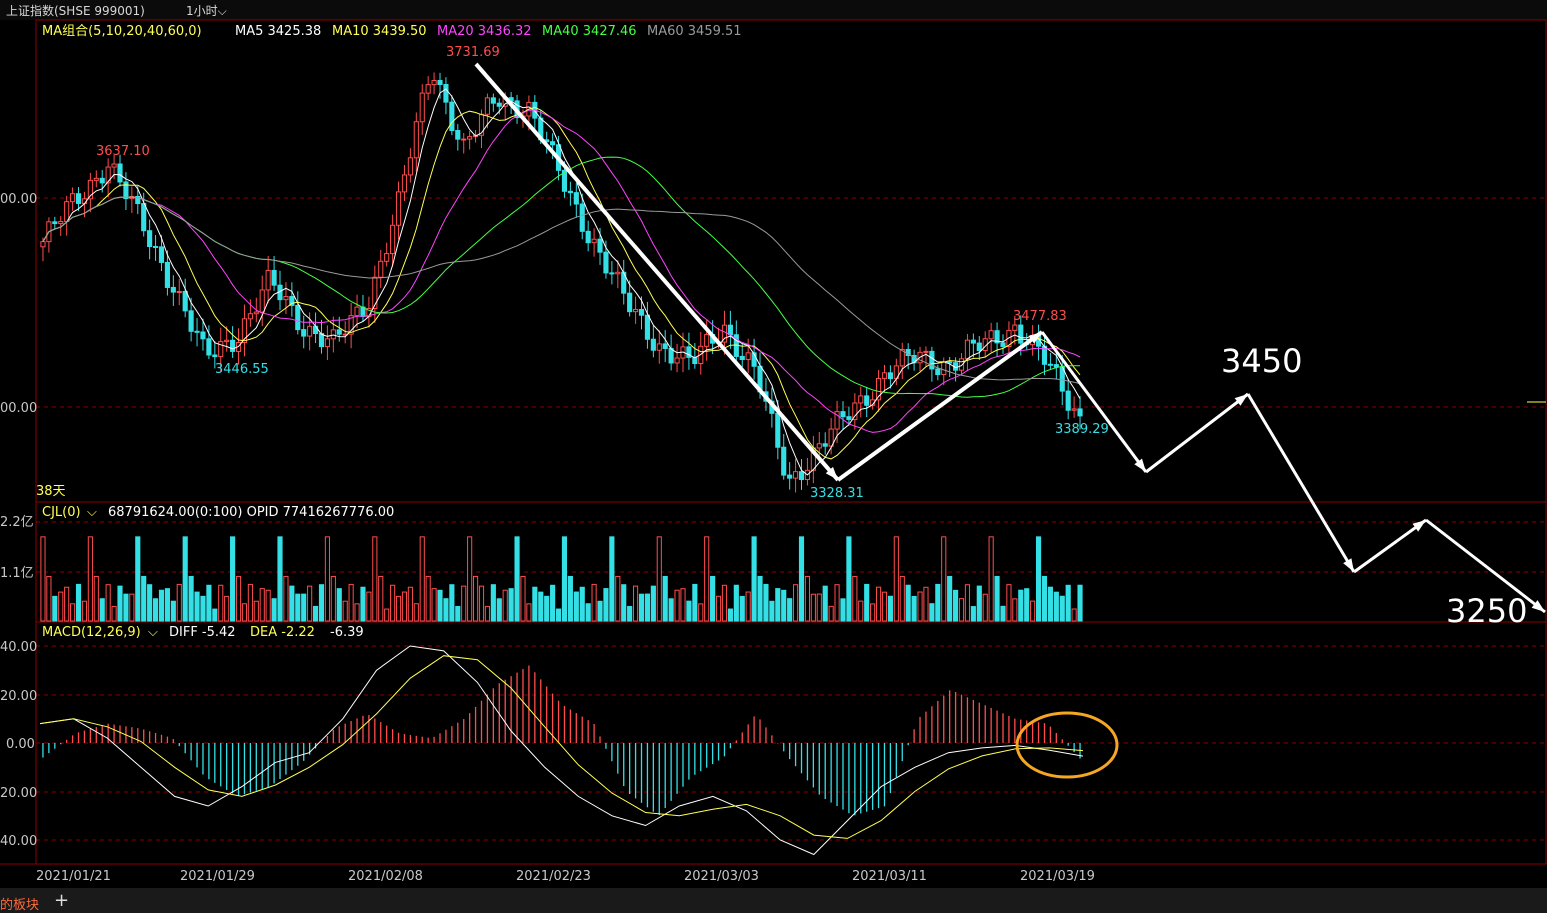 Image resolution: width=1547 pixels, height=913 pixels. I want to click on x-tick-label: 2021/03/03, so click(721, 876).